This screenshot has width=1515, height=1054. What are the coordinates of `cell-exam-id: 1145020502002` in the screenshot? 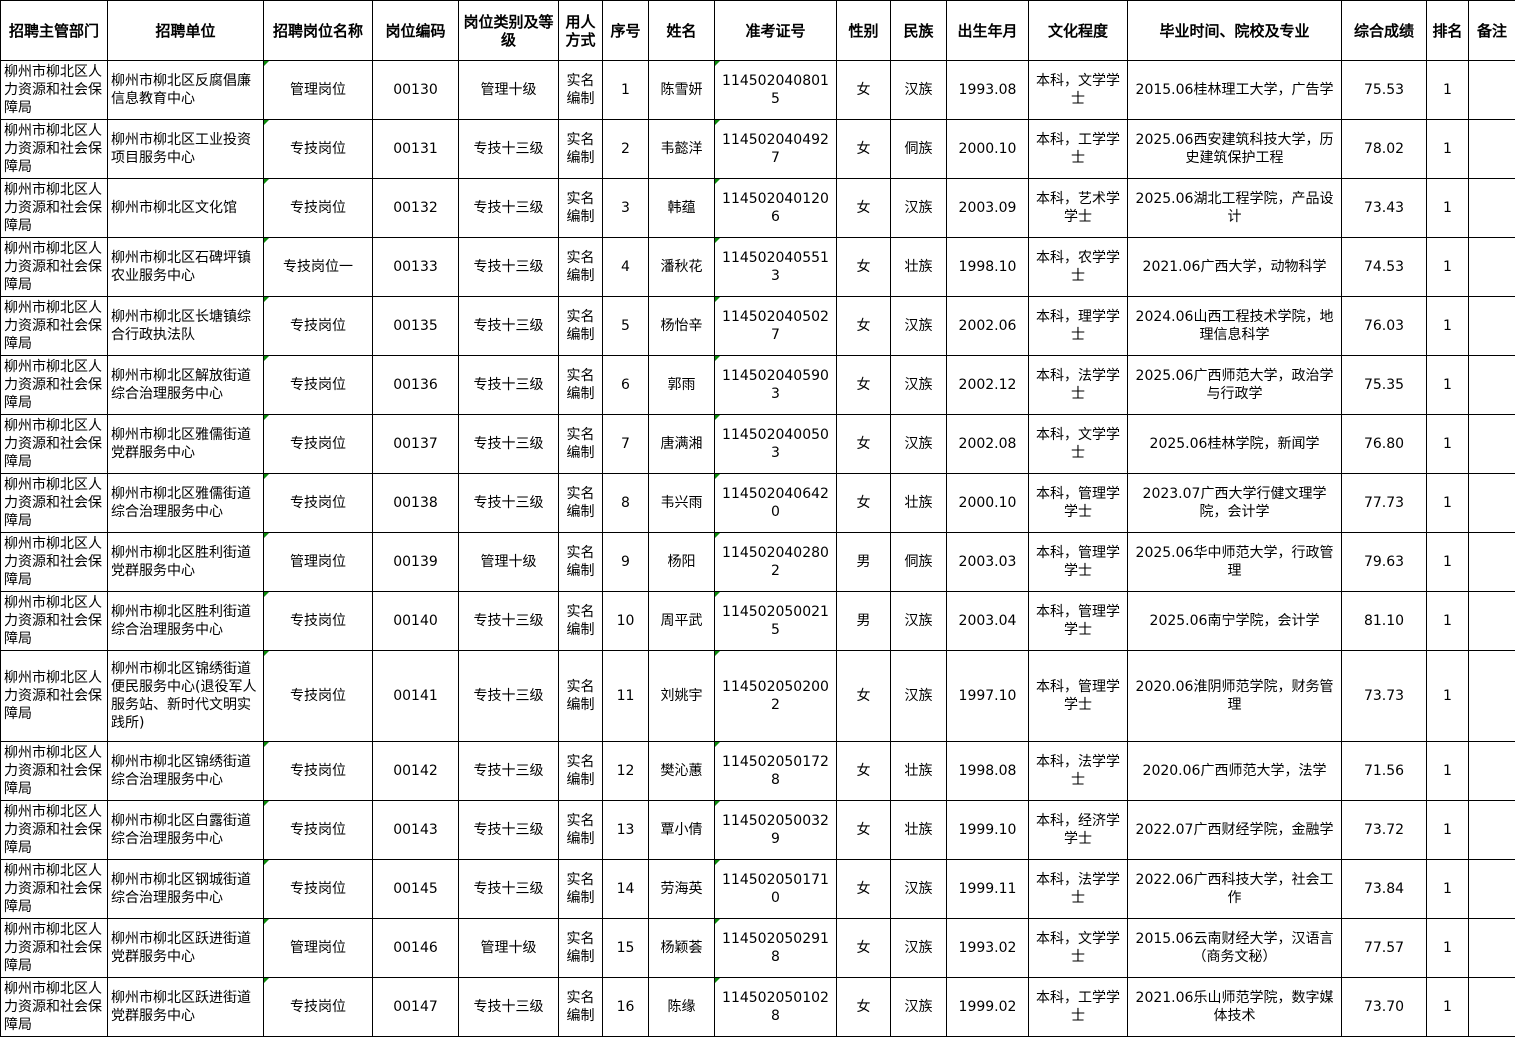 It's located at (775, 696).